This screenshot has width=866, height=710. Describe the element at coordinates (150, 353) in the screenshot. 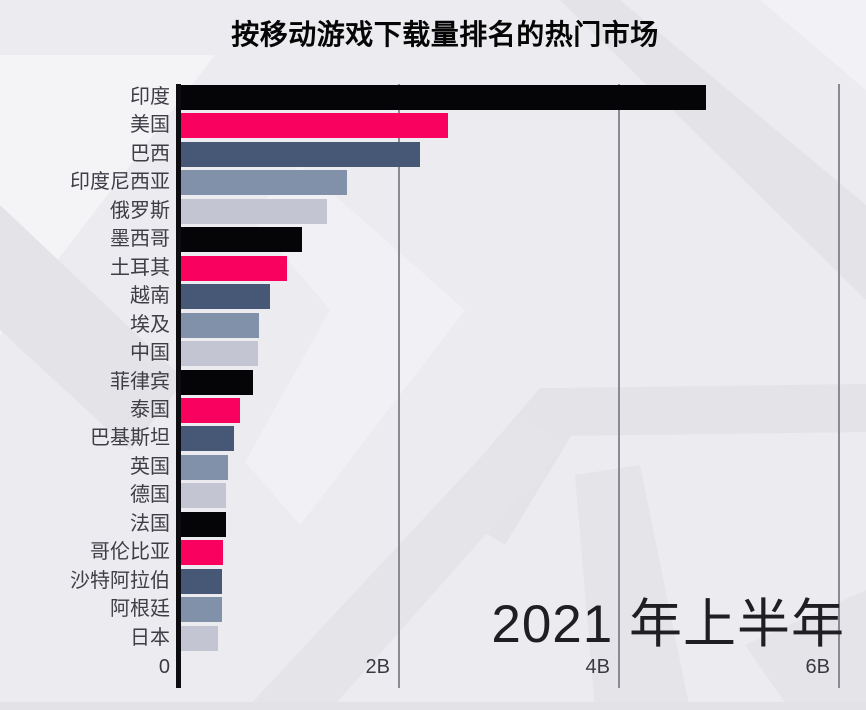

I see `category-label: 中国` at that location.